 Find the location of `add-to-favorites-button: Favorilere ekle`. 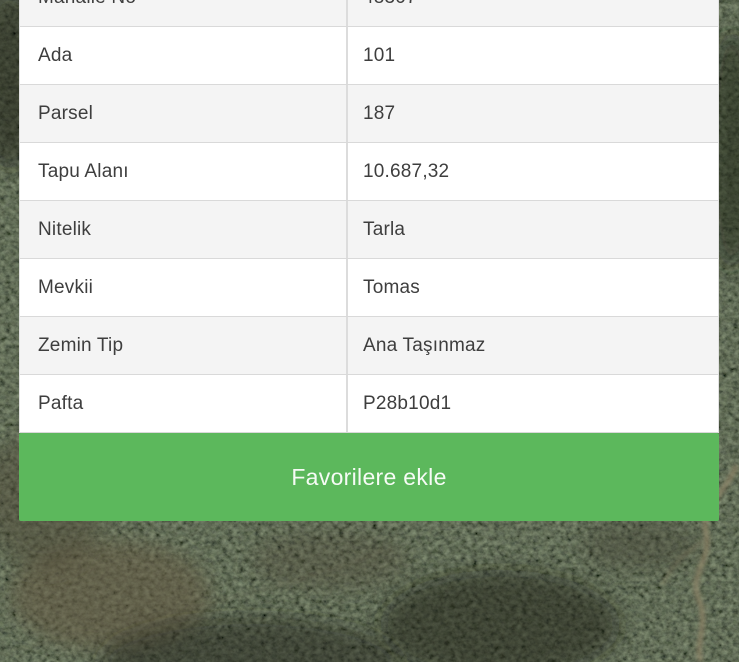

add-to-favorites-button: Favorilere ekle is located at coordinates (369, 477).